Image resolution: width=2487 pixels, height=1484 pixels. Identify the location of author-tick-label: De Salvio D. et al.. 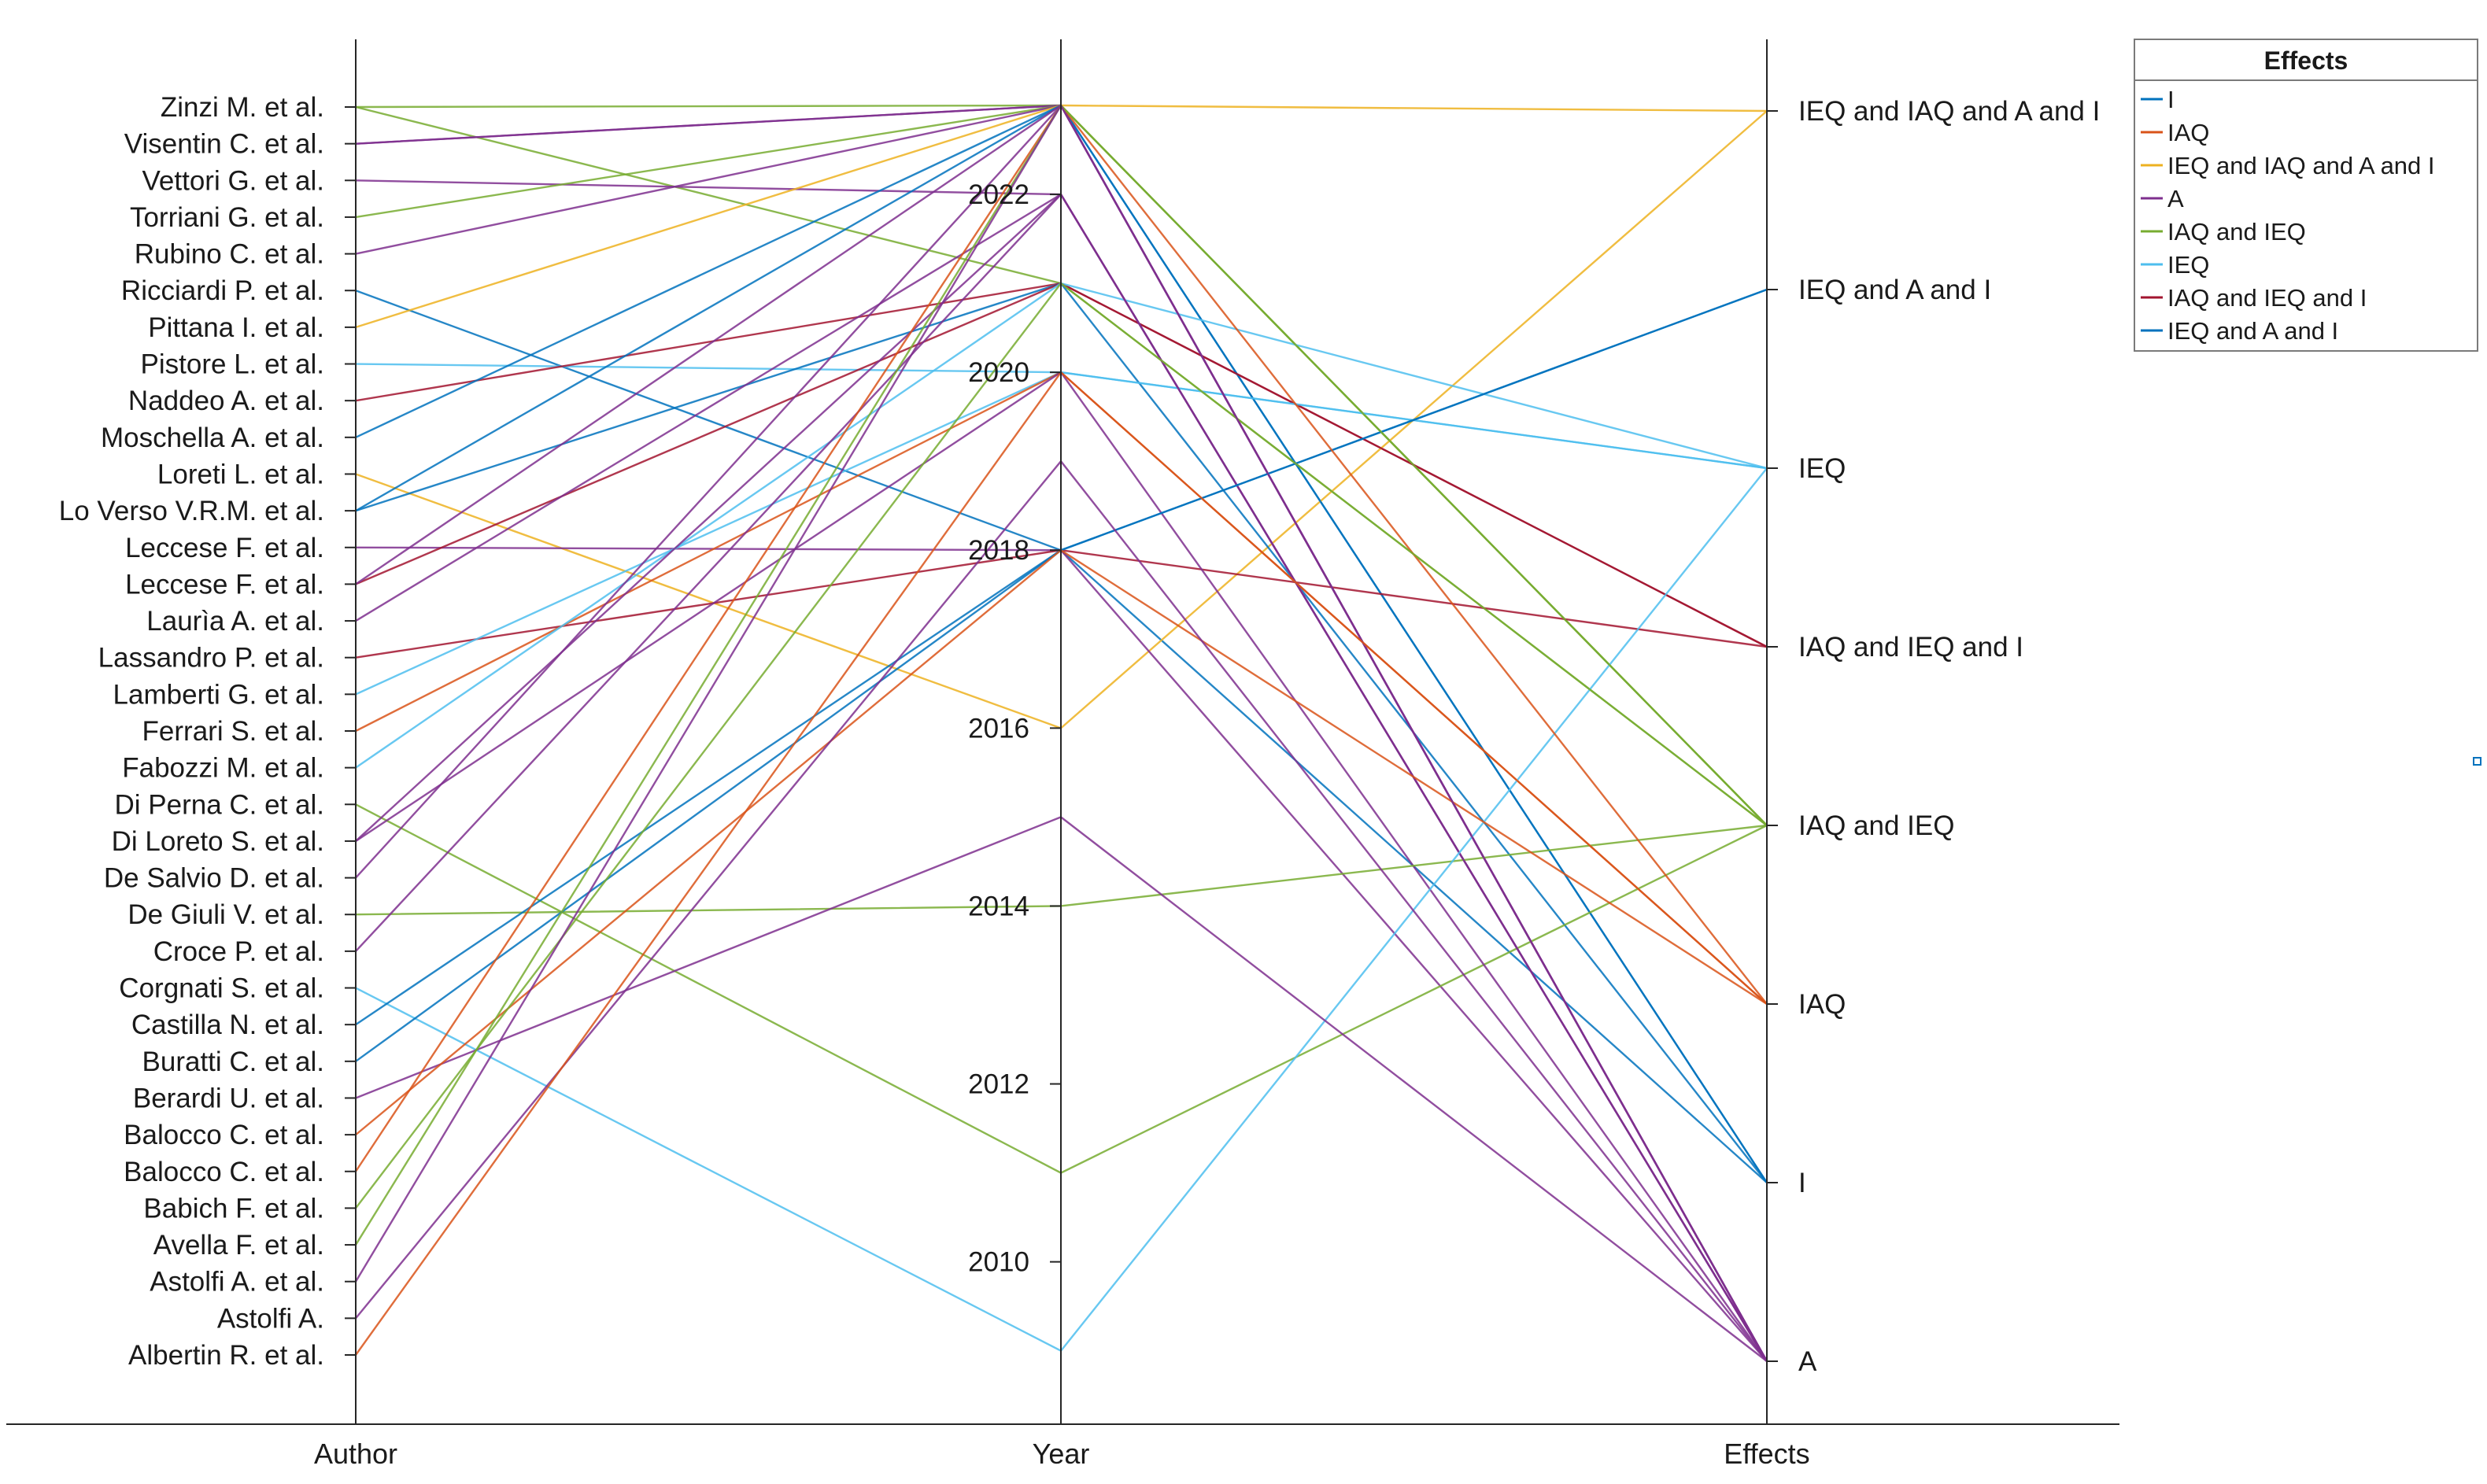
(214, 878).